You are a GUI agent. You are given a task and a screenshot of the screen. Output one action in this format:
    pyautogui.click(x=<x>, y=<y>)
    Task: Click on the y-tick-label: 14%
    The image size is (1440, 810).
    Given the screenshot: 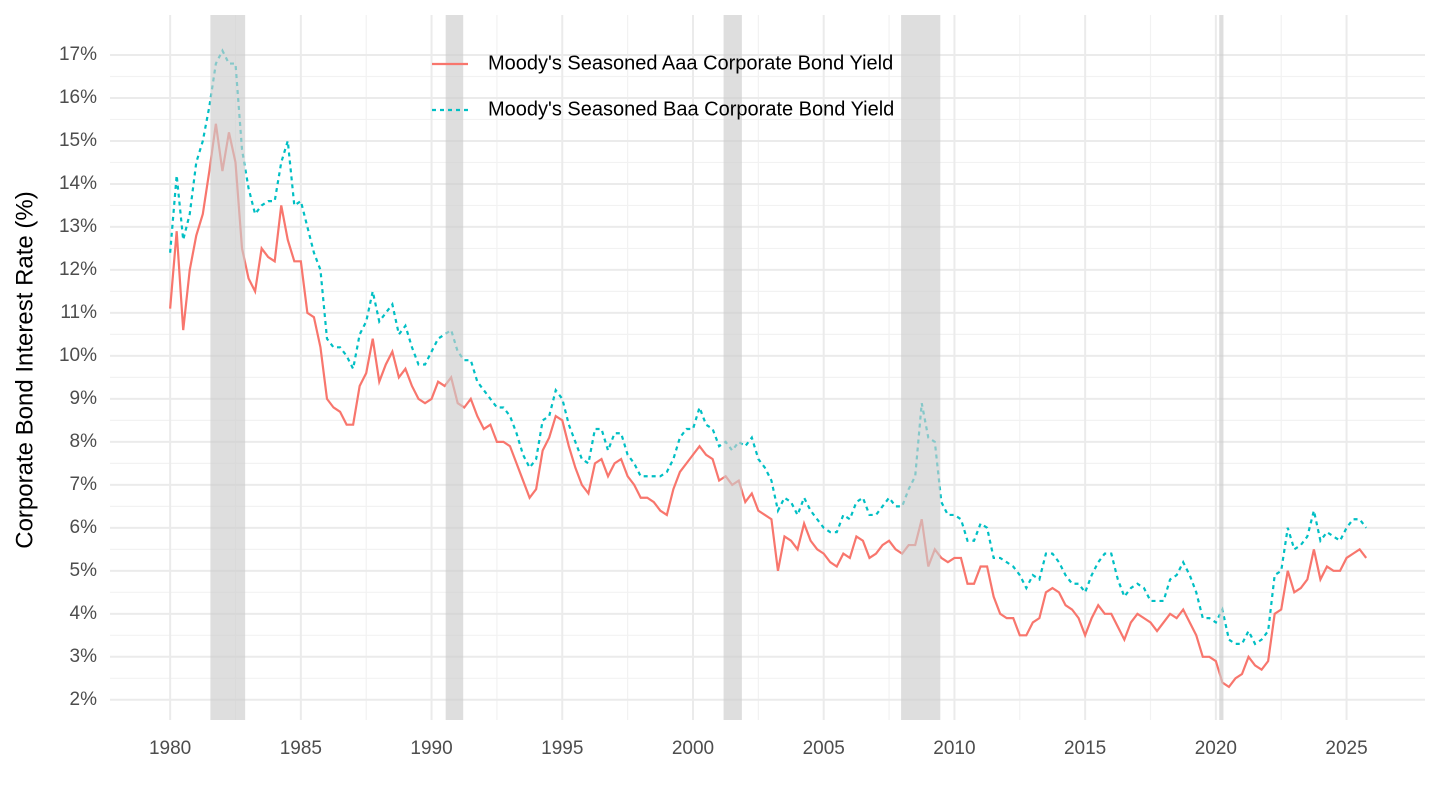 What is the action you would take?
    pyautogui.click(x=78, y=183)
    